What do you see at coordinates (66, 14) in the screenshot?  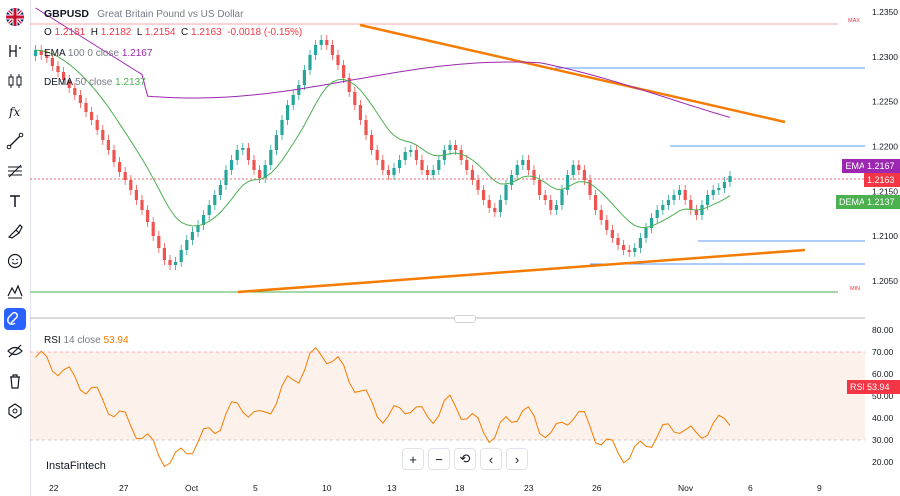 I see `symbol-ticker: GBPUSD` at bounding box center [66, 14].